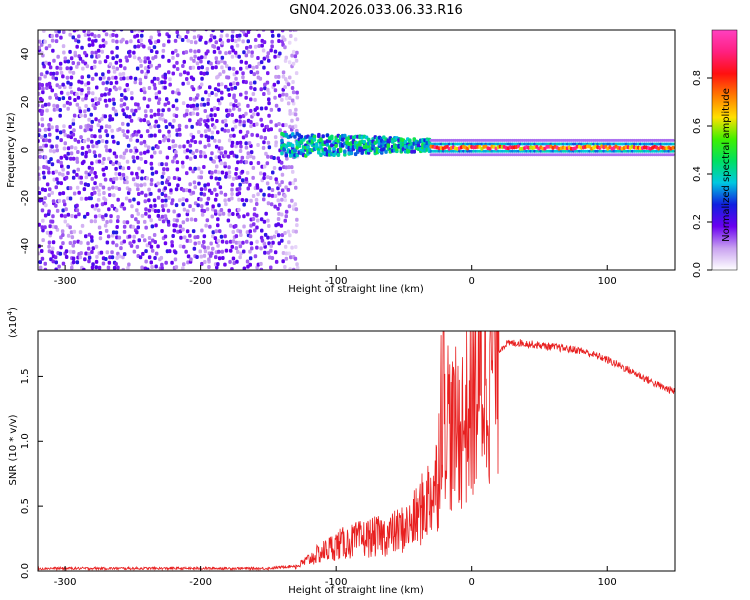 This screenshot has width=750, height=600. Describe the element at coordinates (200, 582) in the screenshot. I see `snr-x-tick-label: -200` at that location.